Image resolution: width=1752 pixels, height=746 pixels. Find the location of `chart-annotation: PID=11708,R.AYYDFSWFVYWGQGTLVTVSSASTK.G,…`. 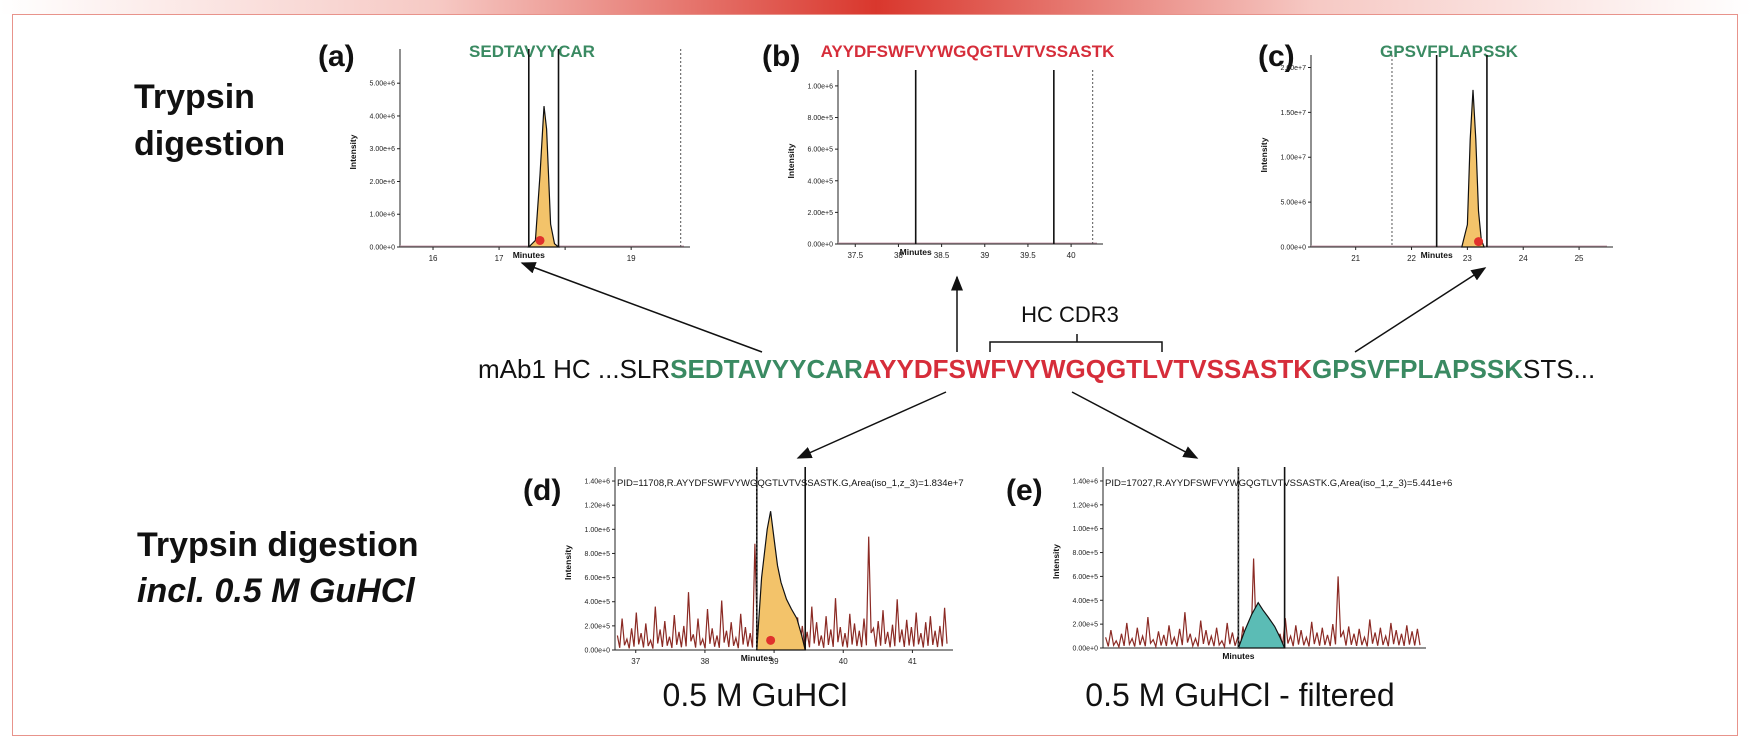

chart-annotation: PID=11708,R.AYYDFSWFVYWGQGTLVTVSSASTK.G,… is located at coordinates (790, 483).